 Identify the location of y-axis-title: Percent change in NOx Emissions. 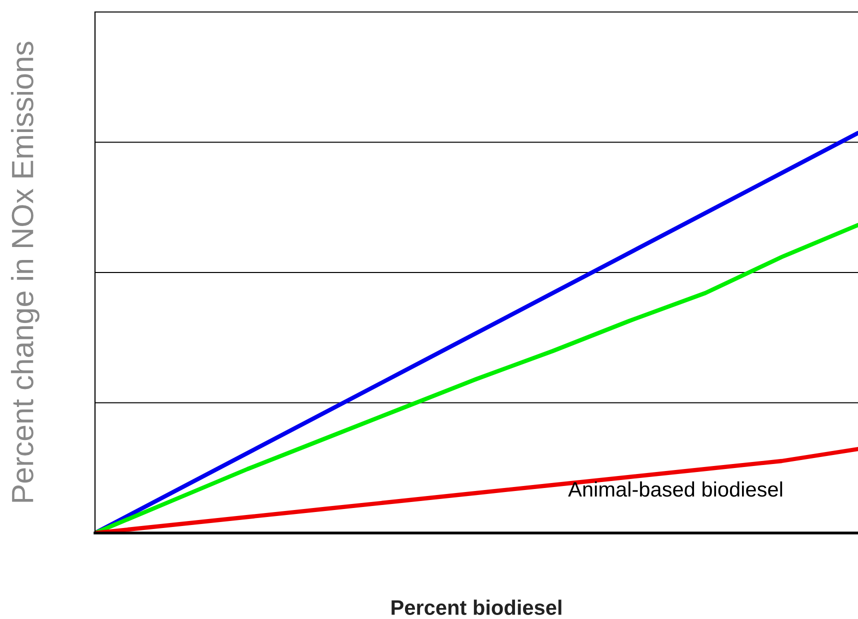
(25, 272).